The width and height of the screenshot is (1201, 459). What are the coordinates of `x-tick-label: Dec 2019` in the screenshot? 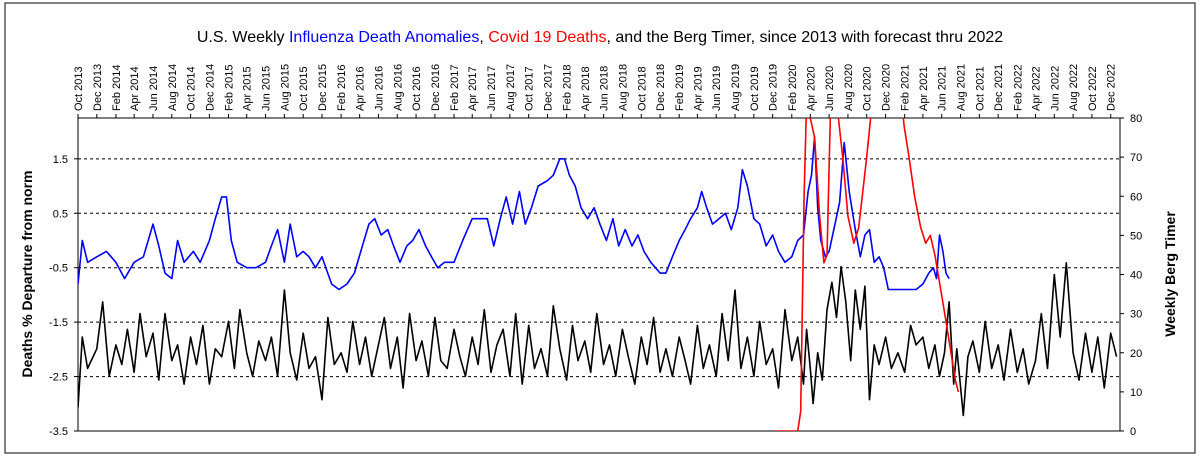 It's located at (774, 87).